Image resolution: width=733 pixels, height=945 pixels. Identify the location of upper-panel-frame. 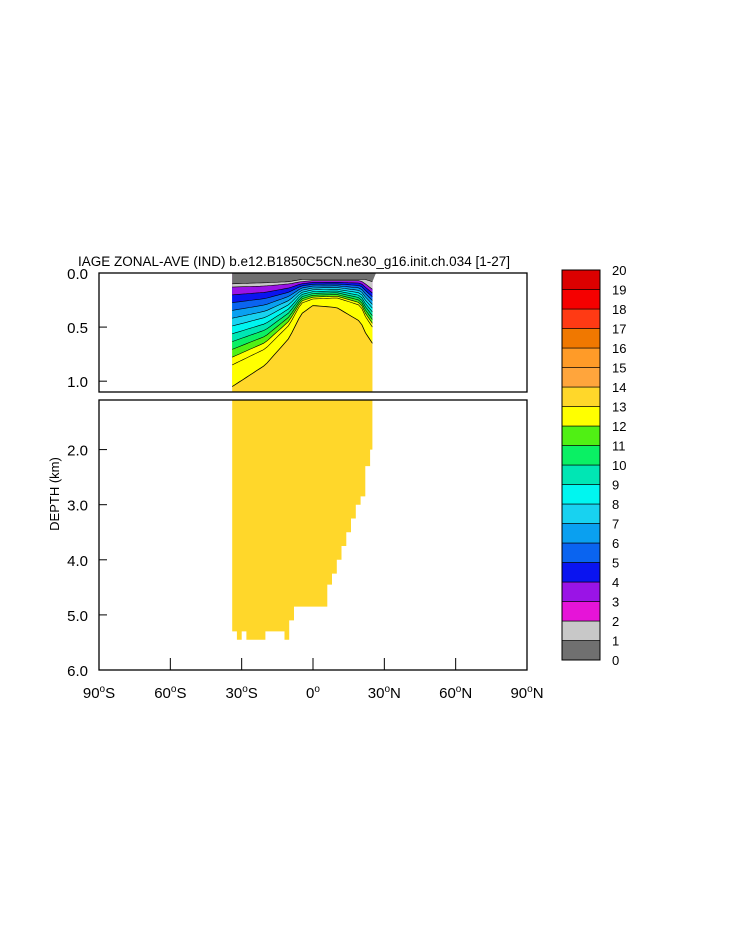
(313, 332).